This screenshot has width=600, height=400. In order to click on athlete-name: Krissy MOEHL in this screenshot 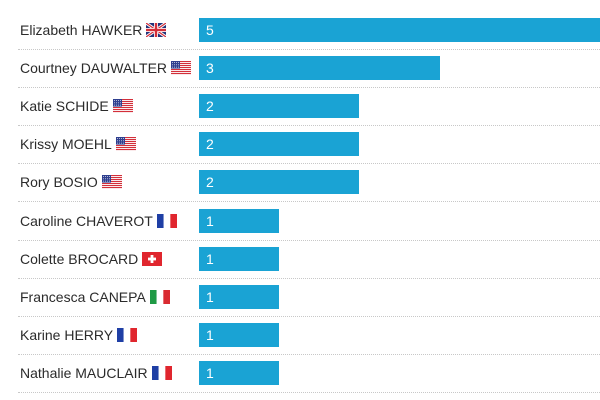, I will do `click(66, 144)`.